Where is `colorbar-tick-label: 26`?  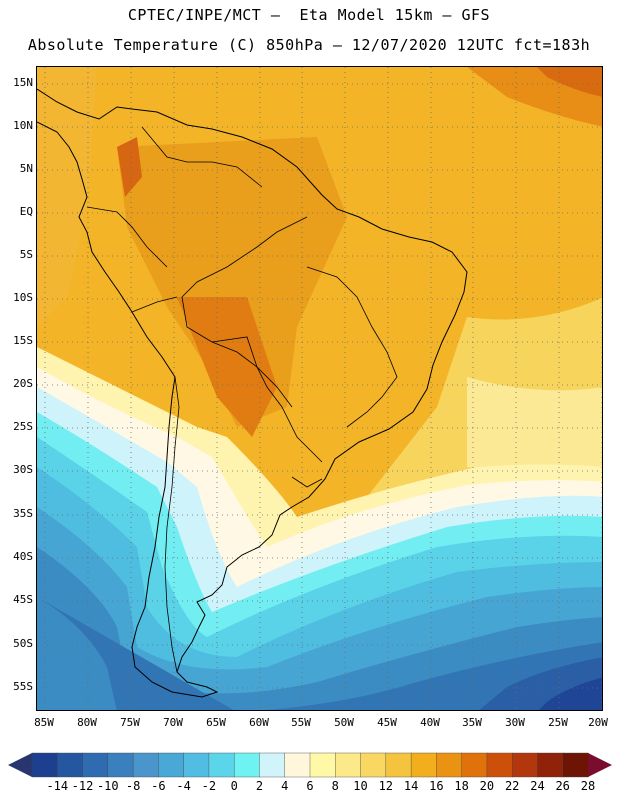 colorbar-tick-label: 26 is located at coordinates (562, 786).